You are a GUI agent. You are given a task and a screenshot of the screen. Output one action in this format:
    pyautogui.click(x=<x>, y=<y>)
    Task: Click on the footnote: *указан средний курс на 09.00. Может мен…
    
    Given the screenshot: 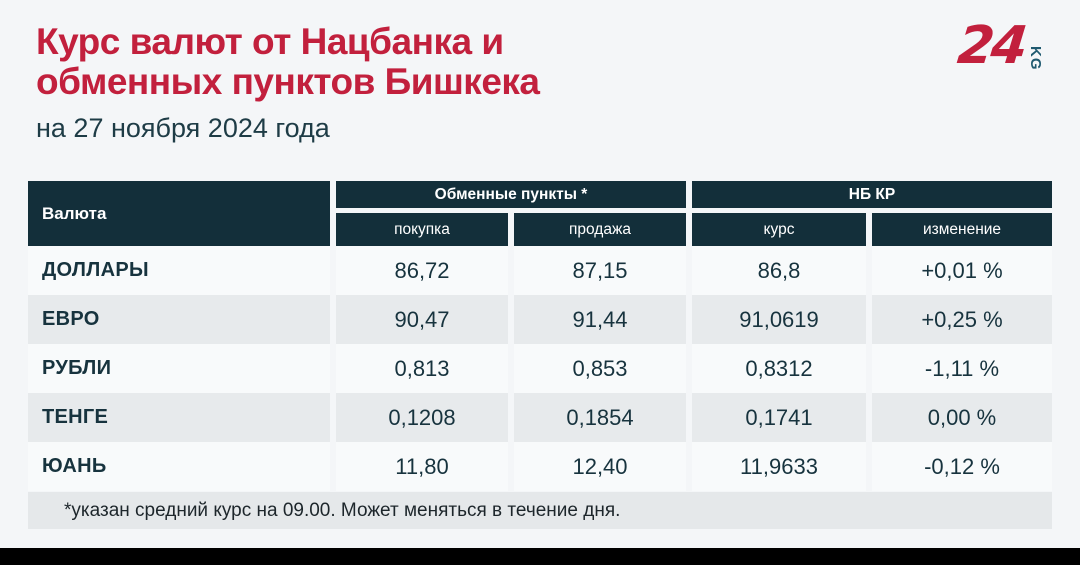 What is the action you would take?
    pyautogui.click(x=540, y=510)
    